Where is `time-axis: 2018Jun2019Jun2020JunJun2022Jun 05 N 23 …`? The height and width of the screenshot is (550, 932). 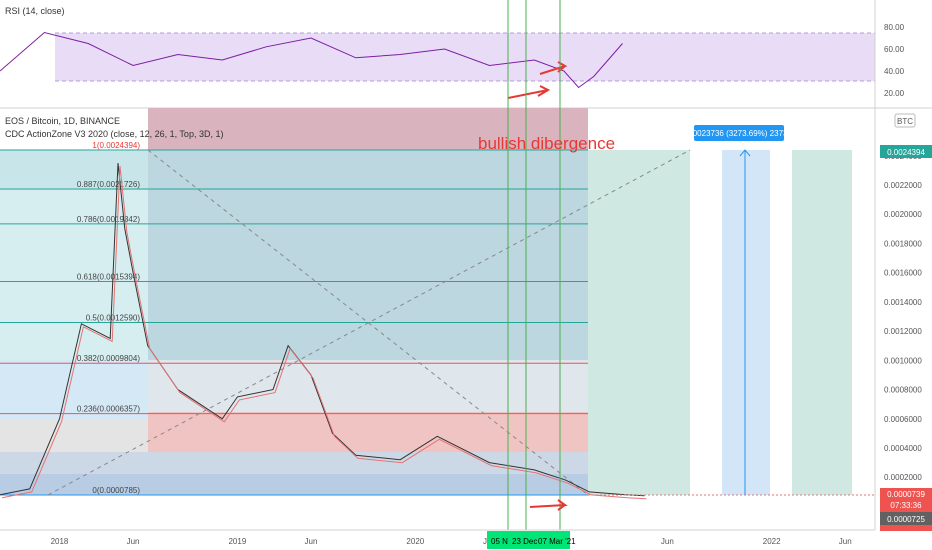 time-axis: 2018Jun2019Jun2020JunJun2022Jun 05 N 23 … is located at coordinates (437, 539).